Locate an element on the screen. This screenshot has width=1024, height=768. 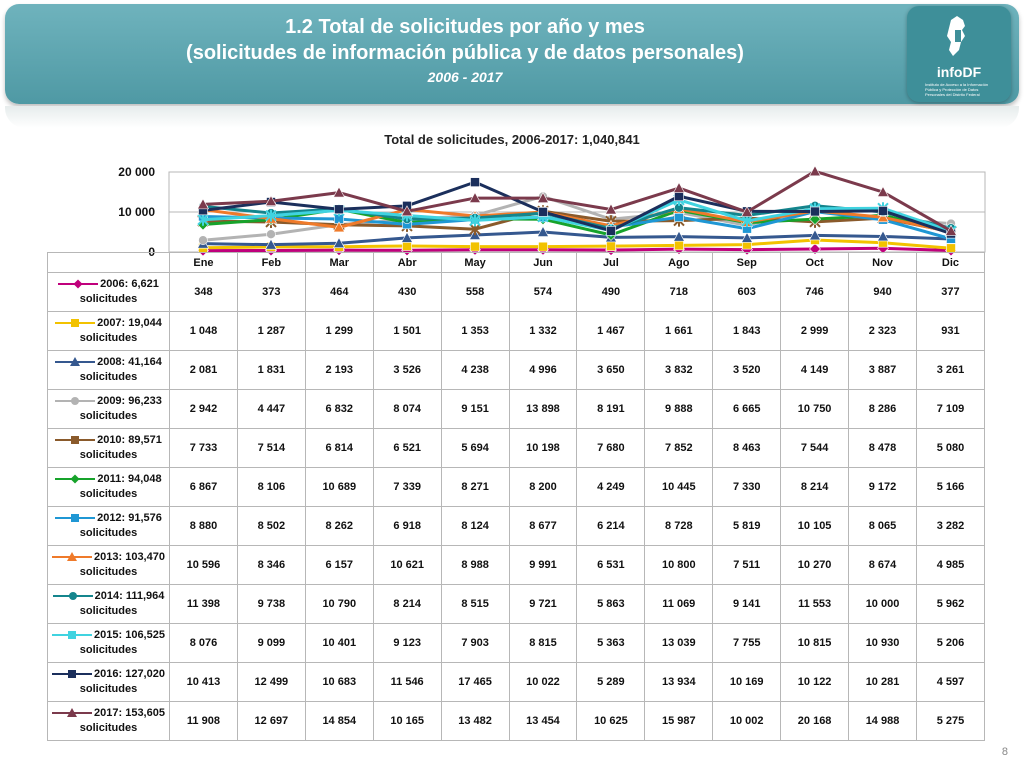
data-label: 10 105 is located at coordinates (815, 526).